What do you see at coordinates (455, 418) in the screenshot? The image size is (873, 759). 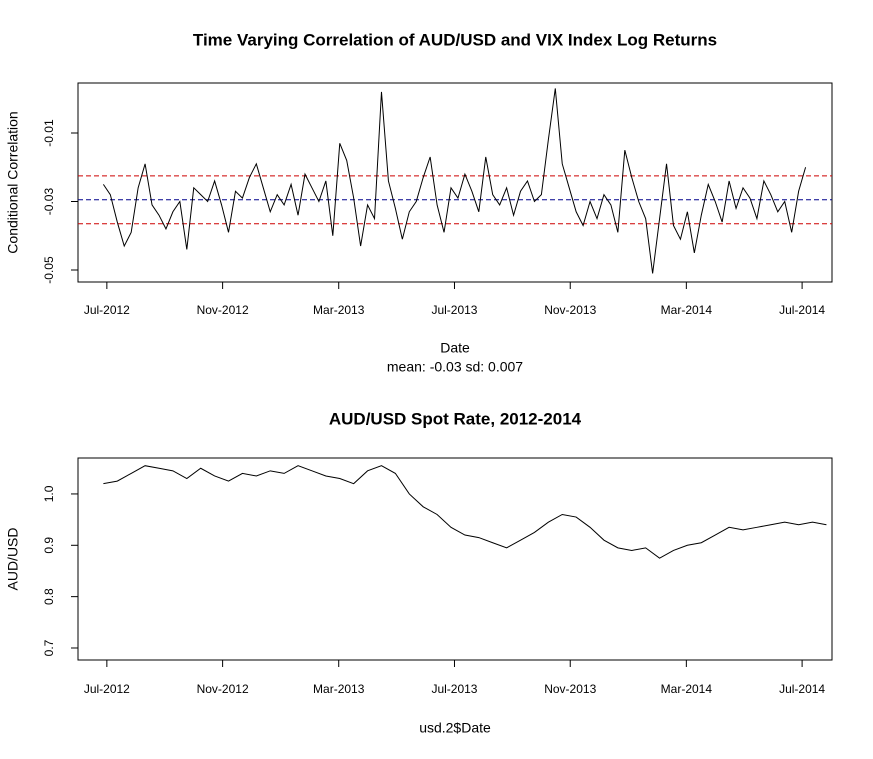 I see `chart-title: AUD/USD Spot Rate, 2012-2014` at bounding box center [455, 418].